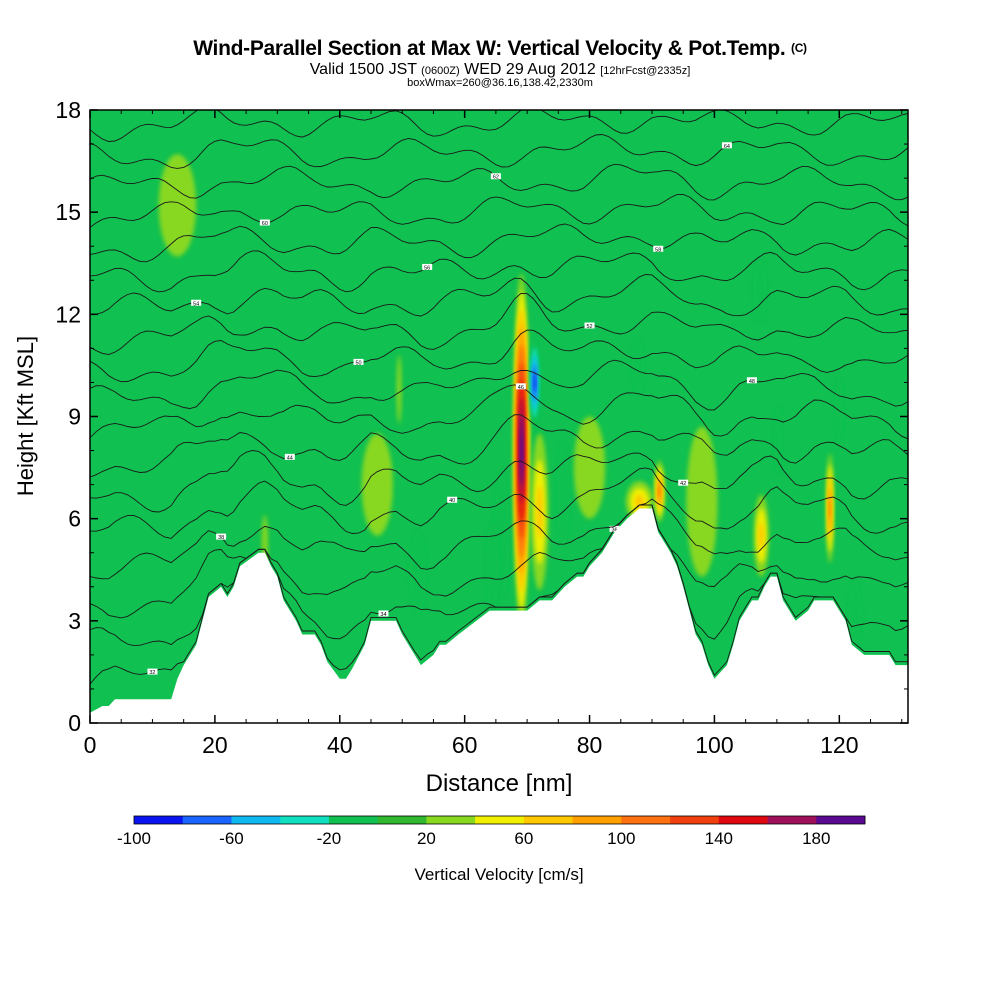  Describe the element at coordinates (68, 212) in the screenshot. I see `y-tick-label: 15` at that location.